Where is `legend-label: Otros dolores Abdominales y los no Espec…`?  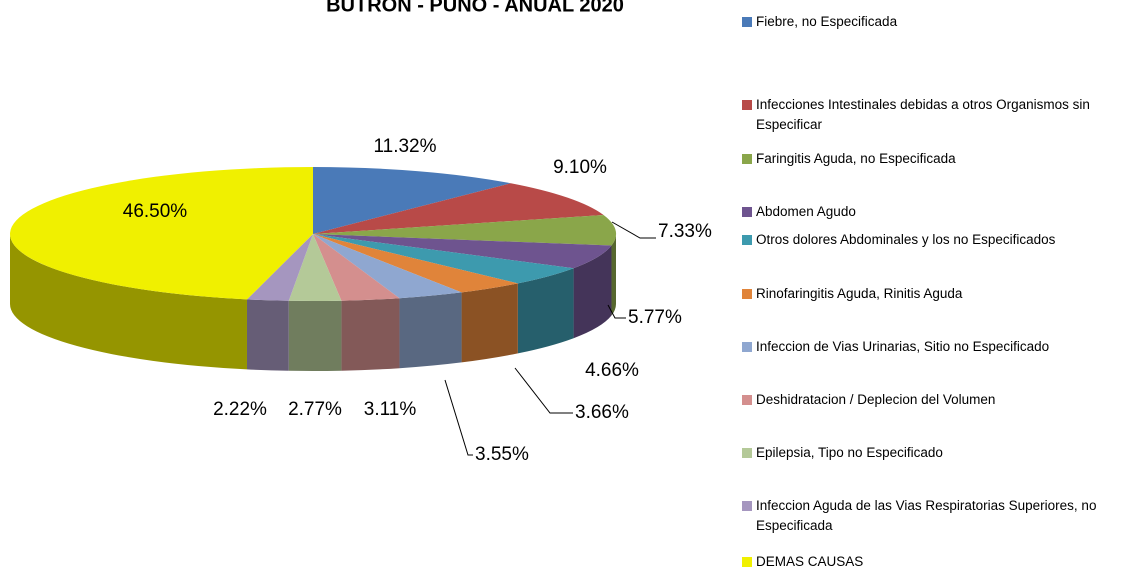
legend-label: Otros dolores Abdominales y los no Espec… is located at coordinates (906, 239).